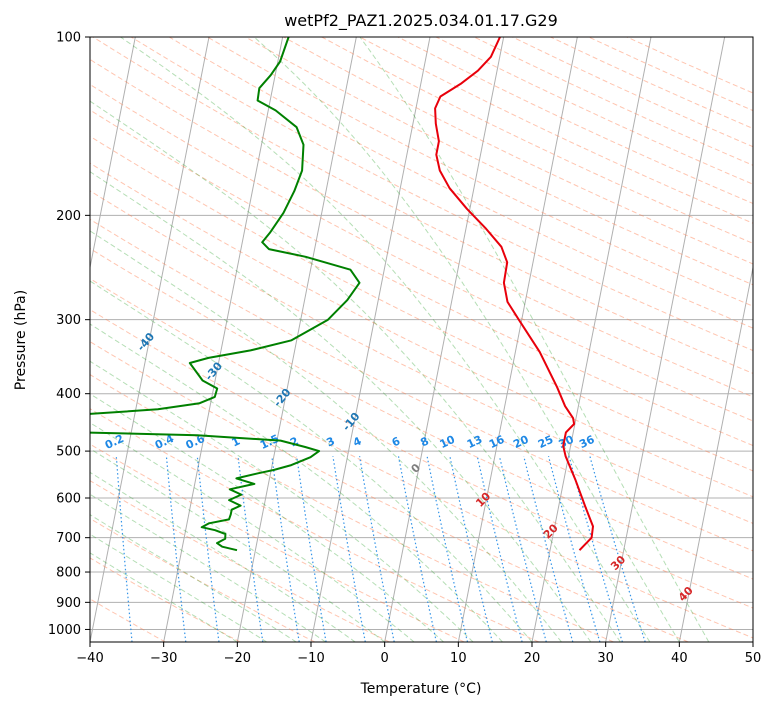 Image resolution: width=775 pixels, height=712 pixels. I want to click on mixing-ratio-label: 8, so click(424, 441).